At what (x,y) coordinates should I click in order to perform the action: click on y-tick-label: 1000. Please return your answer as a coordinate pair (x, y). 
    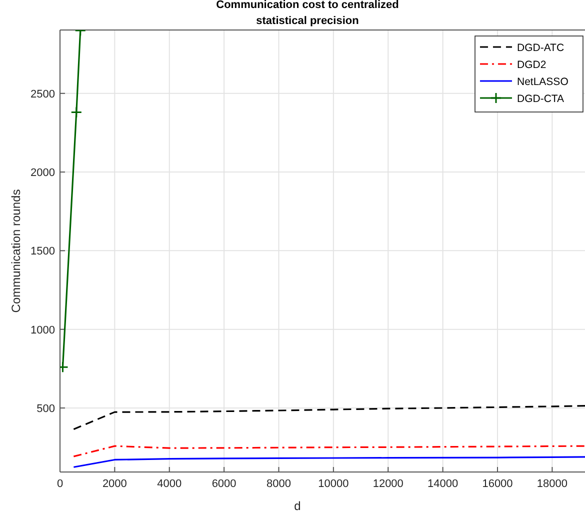
    Looking at the image, I should click on (42, 330).